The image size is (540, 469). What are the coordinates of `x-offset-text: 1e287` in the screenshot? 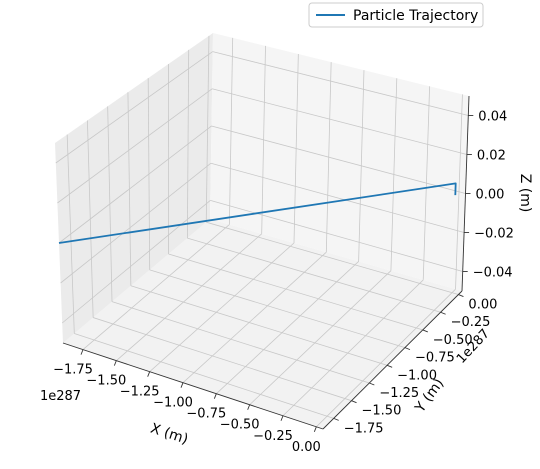 It's located at (60, 396).